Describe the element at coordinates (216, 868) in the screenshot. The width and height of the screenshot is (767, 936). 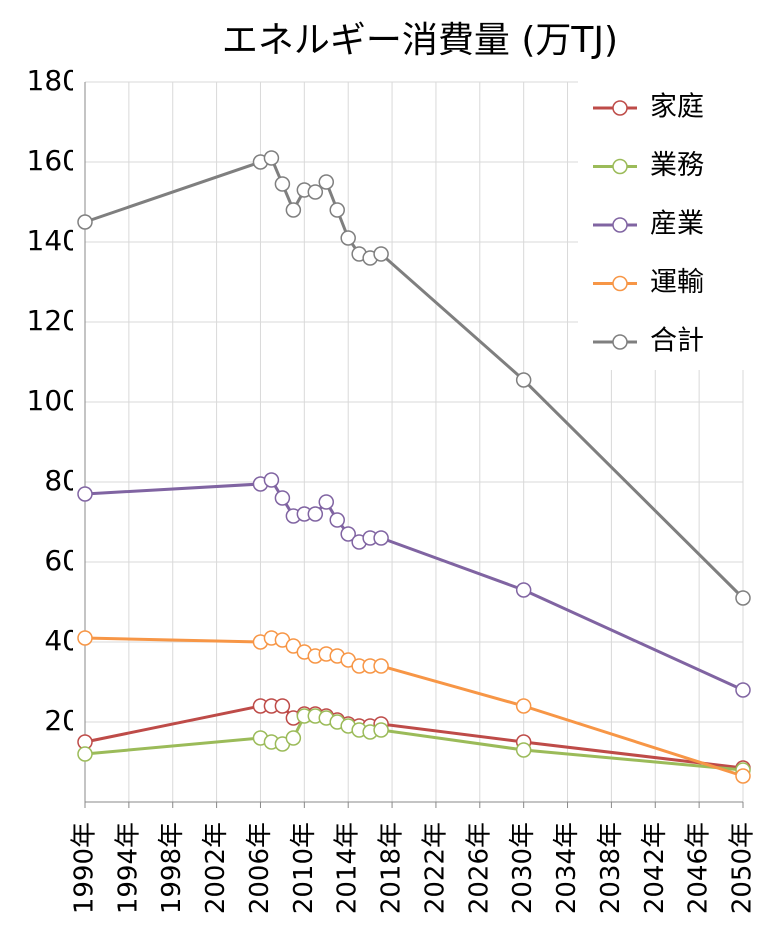
I see `x-tick-label: 2002年` at that location.